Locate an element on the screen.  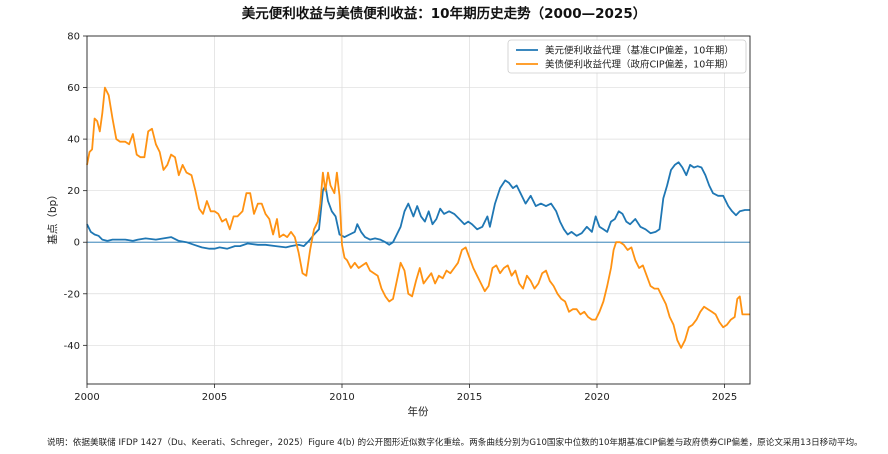
y-tick-label: 80 is located at coordinates (73, 37).